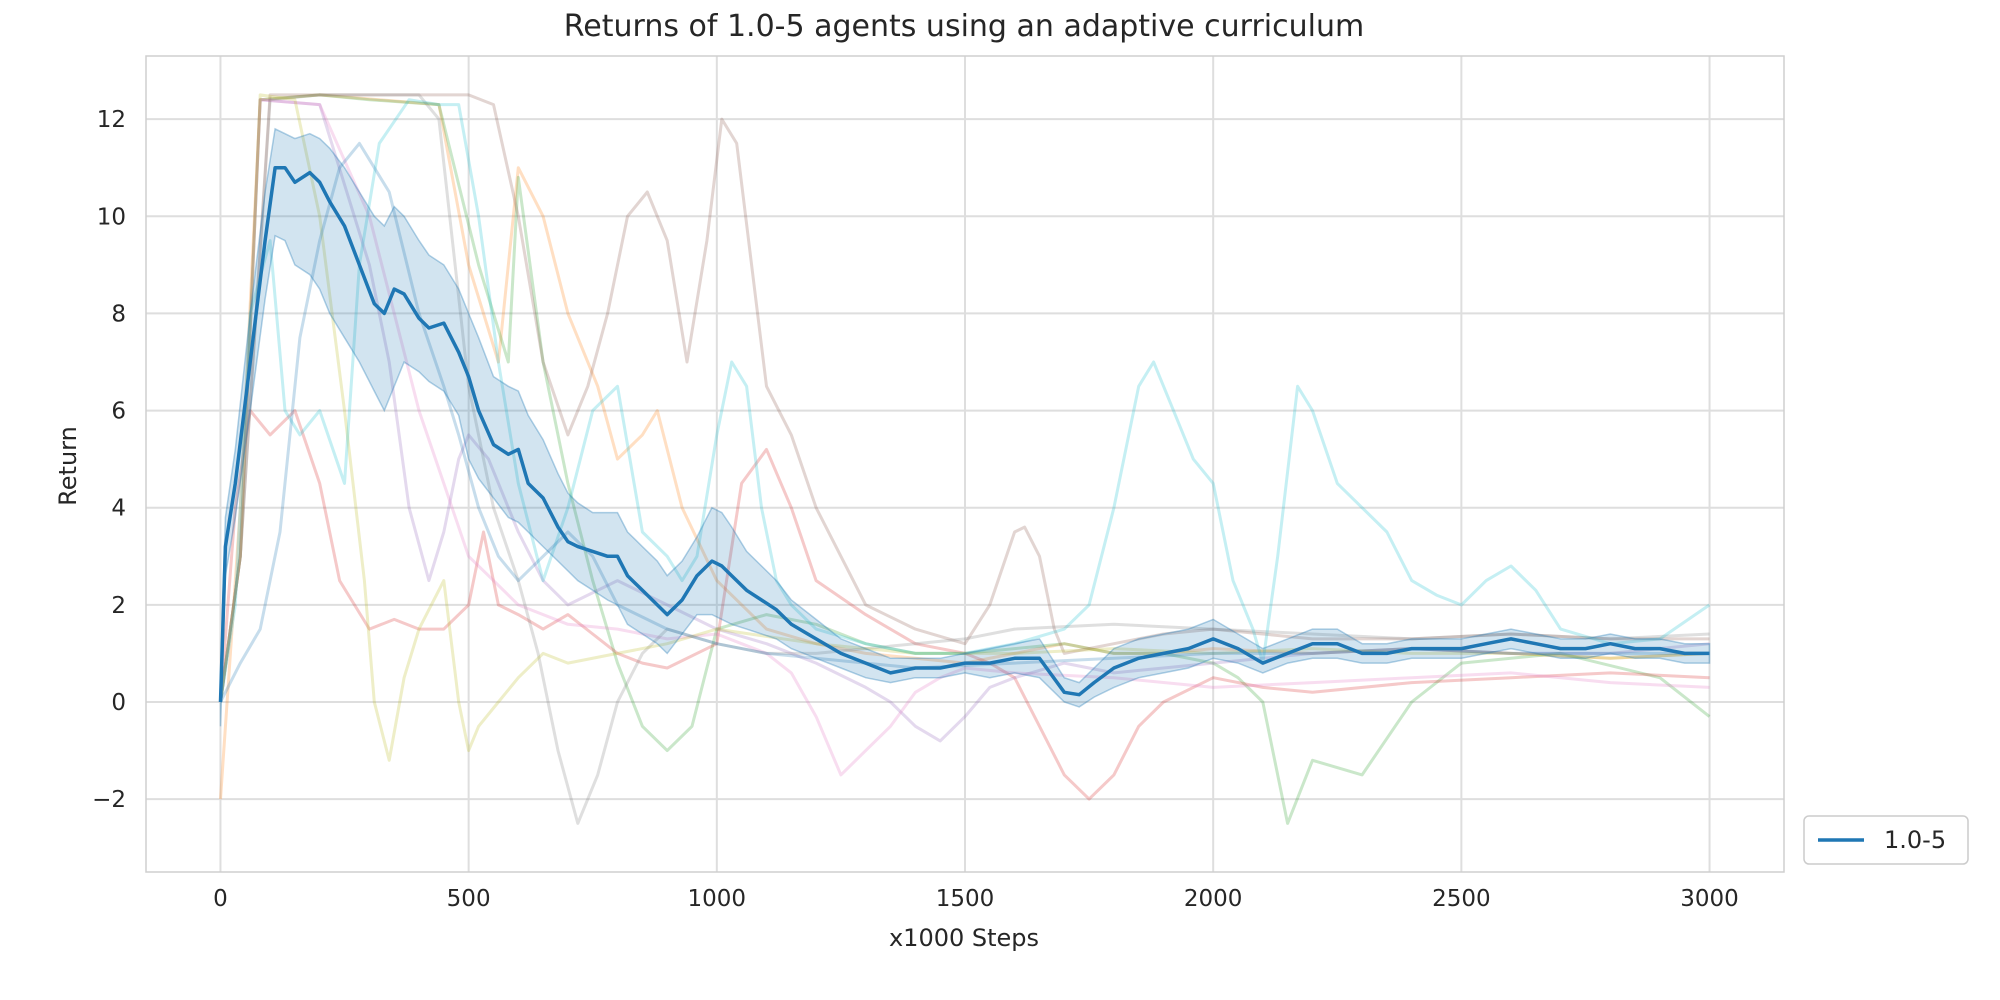 The image size is (2000, 1000). I want to click on legend-box, so click(1886, 840).